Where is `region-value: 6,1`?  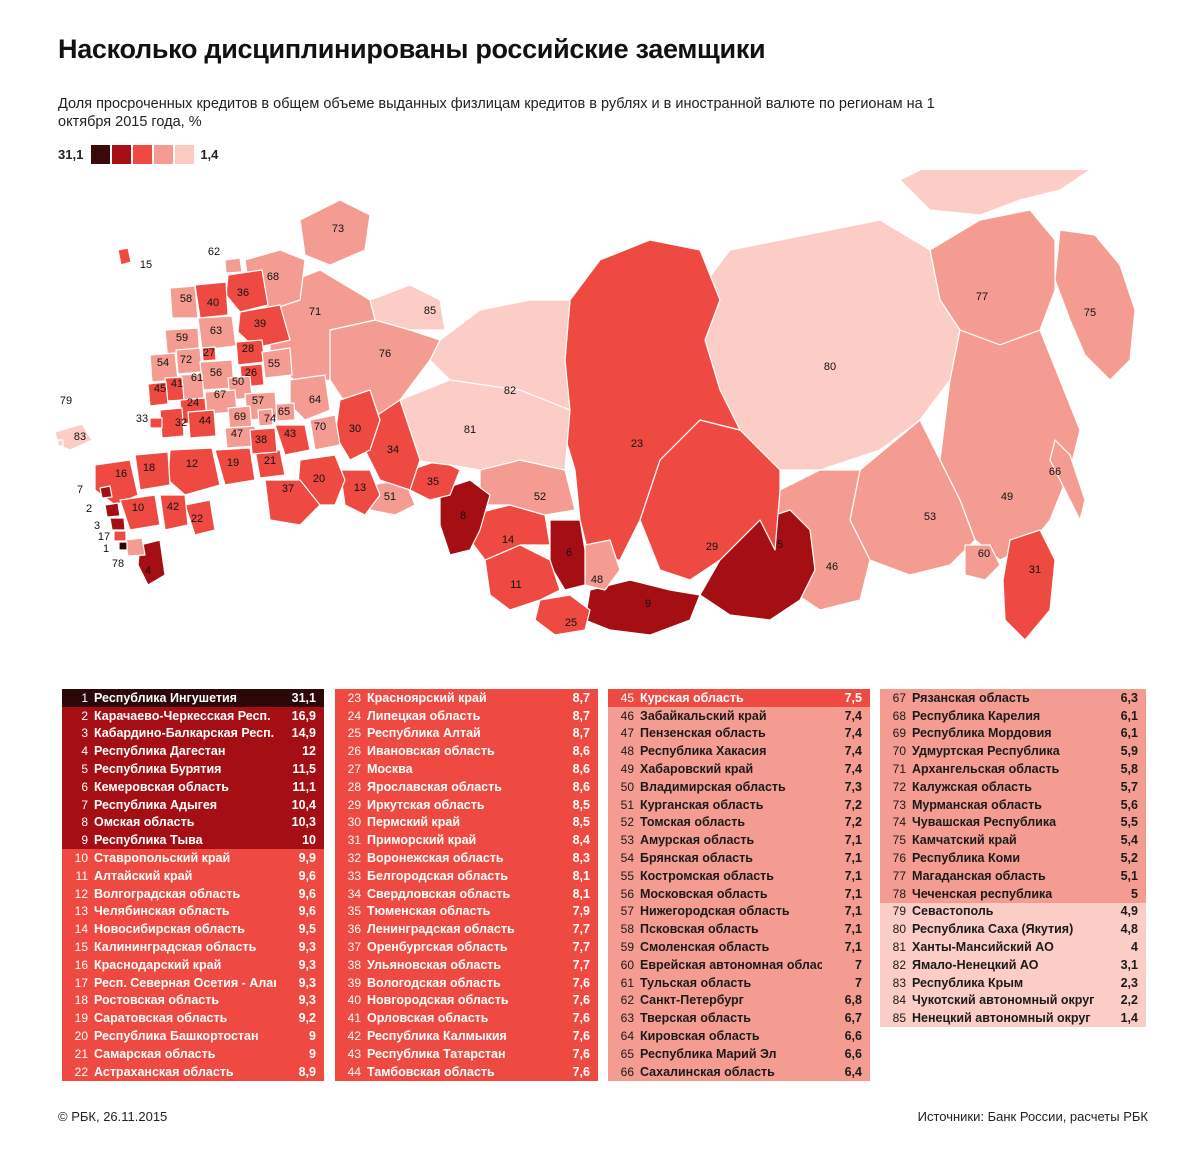 region-value: 6,1 is located at coordinates (1129, 715).